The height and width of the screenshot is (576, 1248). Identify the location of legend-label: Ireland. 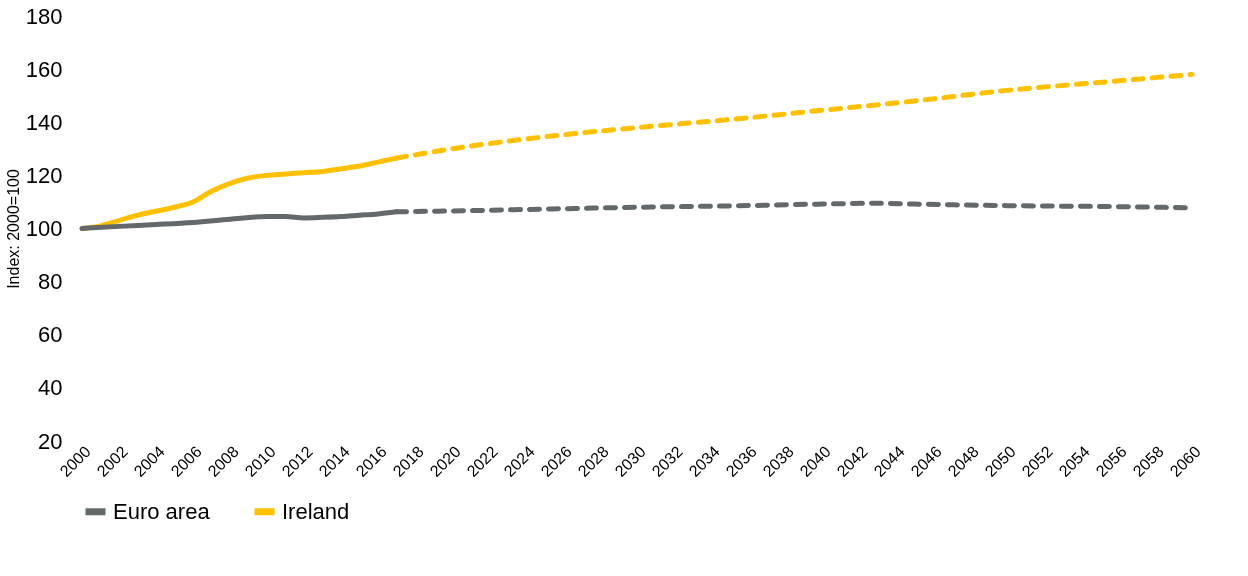
(316, 511).